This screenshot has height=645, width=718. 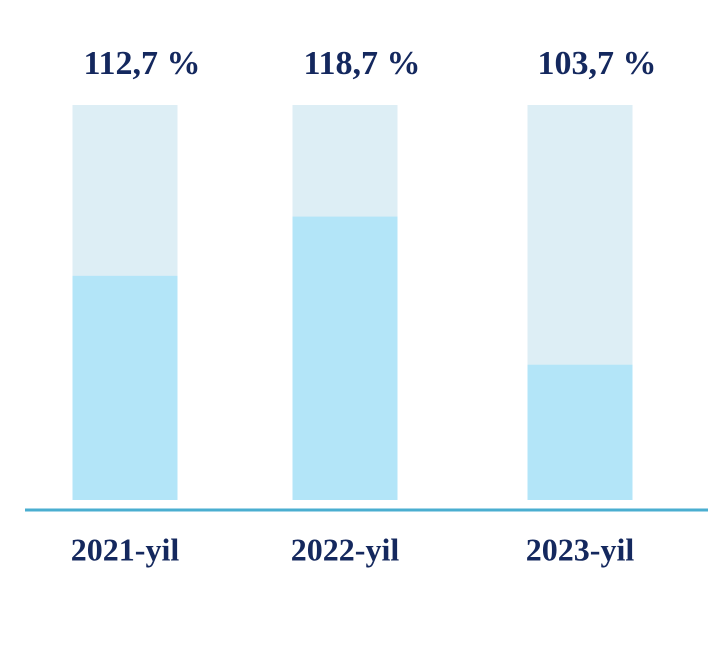 What do you see at coordinates (597, 63) in the screenshot?
I see `value-label: 103,7 %` at bounding box center [597, 63].